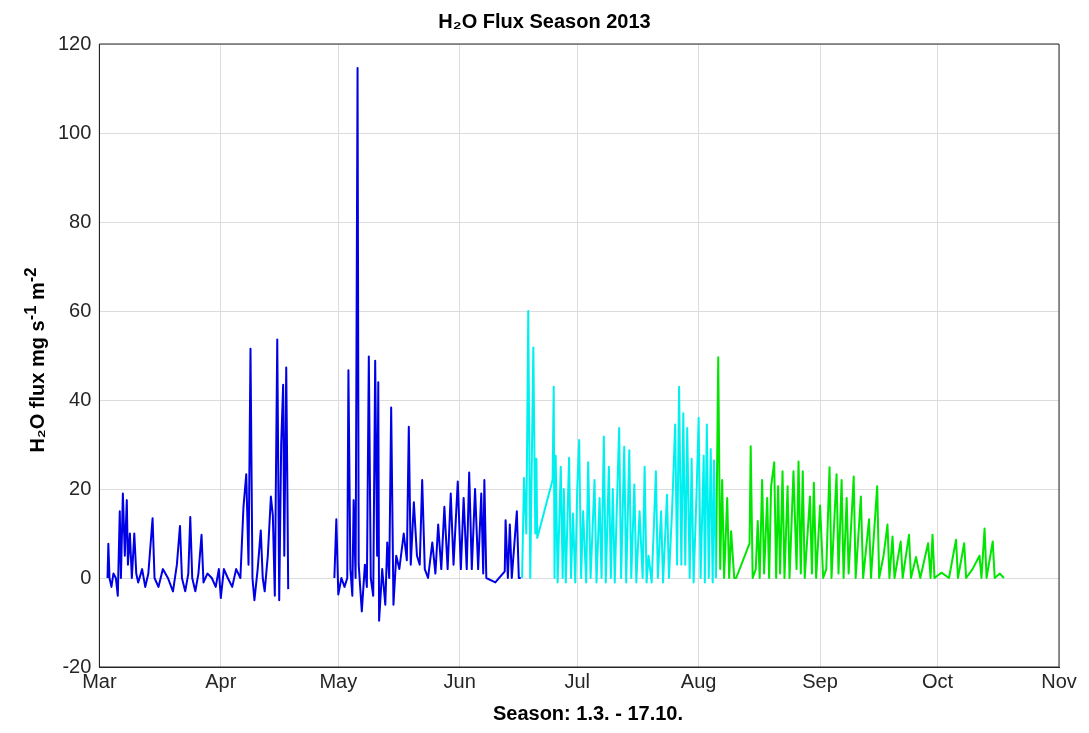 This screenshot has height=733, width=1089. Describe the element at coordinates (938, 680) in the screenshot. I see `x-tick-label: Oct` at that location.